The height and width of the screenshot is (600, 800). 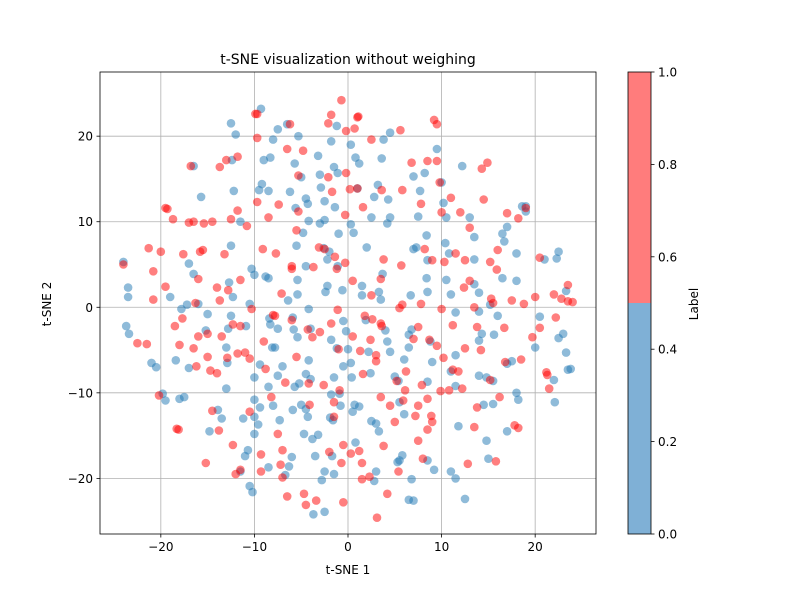 I want to click on y-tick-label: 0, so click(x=89, y=308).